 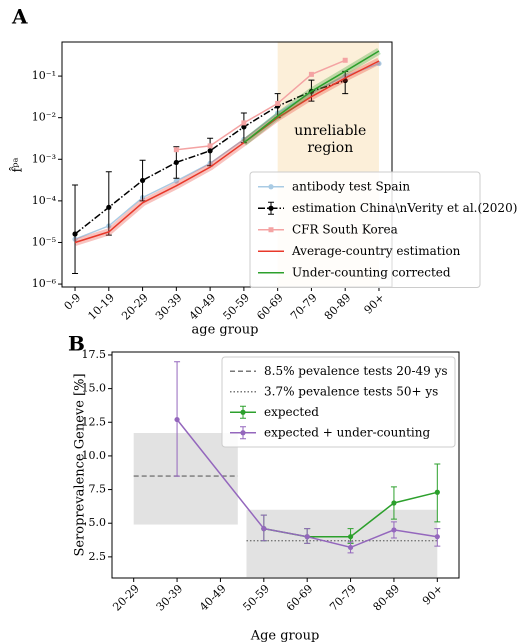 What do you see at coordinates (44, 158) in the screenshot?
I see `y-tick-label: 10⁻³` at bounding box center [44, 158].